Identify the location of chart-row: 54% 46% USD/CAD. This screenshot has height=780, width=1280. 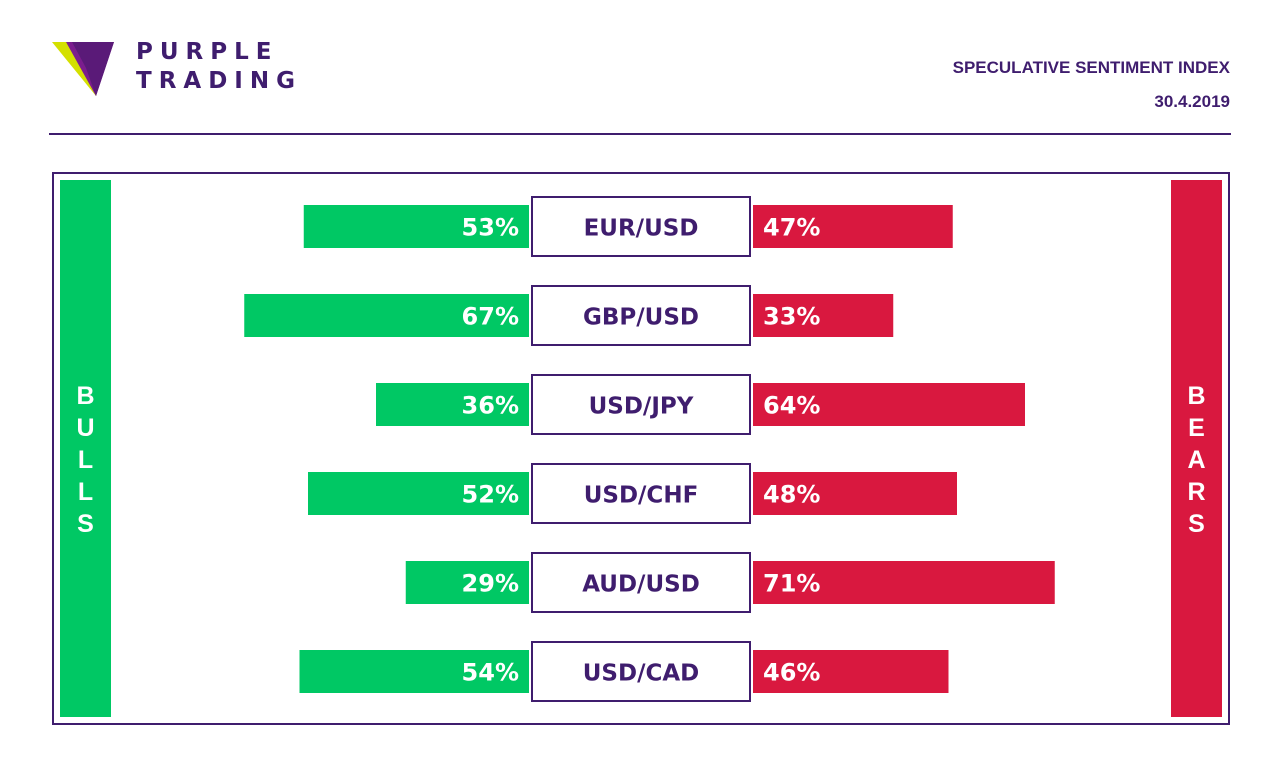
(624, 671).